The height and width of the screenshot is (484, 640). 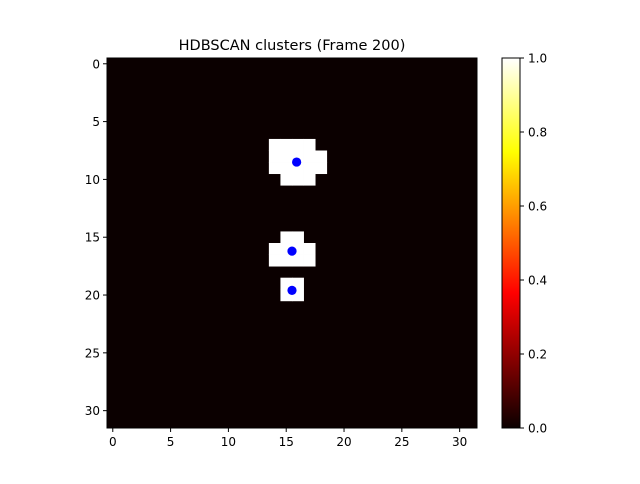 What do you see at coordinates (171, 442) in the screenshot?
I see `x-tick-label: 5` at bounding box center [171, 442].